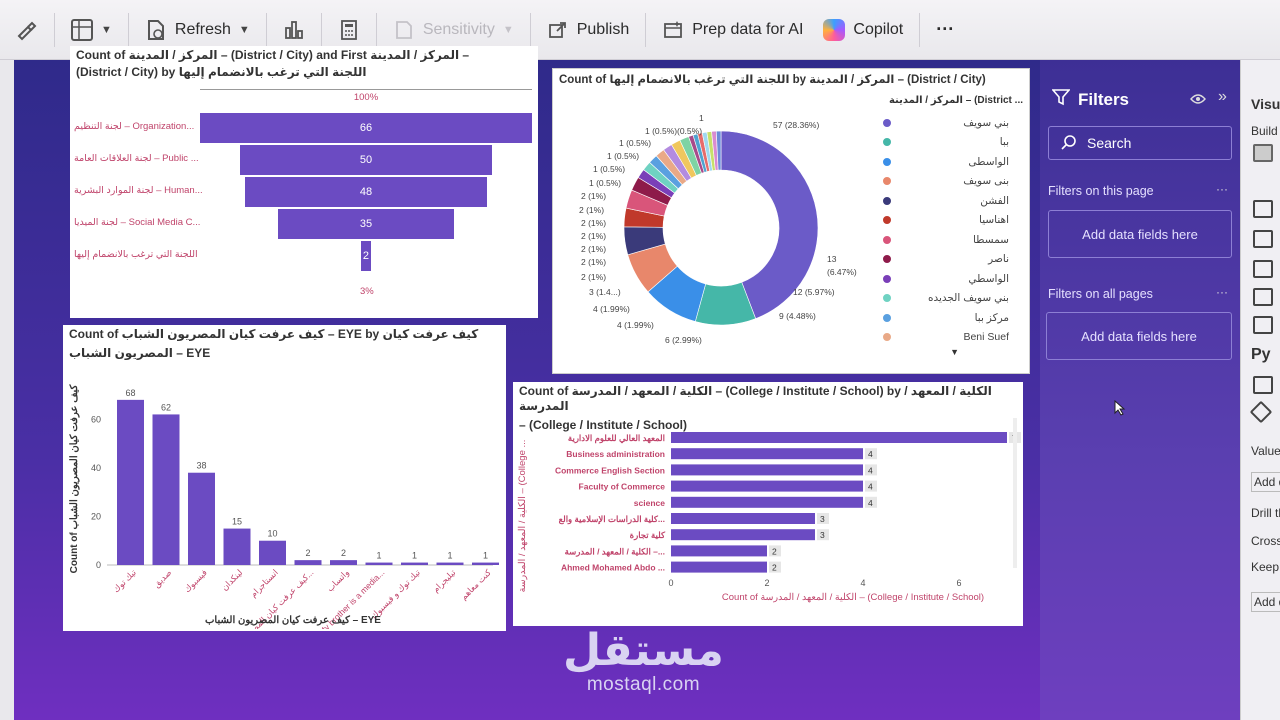 This screenshot has width=1280, height=720. I want to click on copilot-button: Copilot, so click(863, 30).